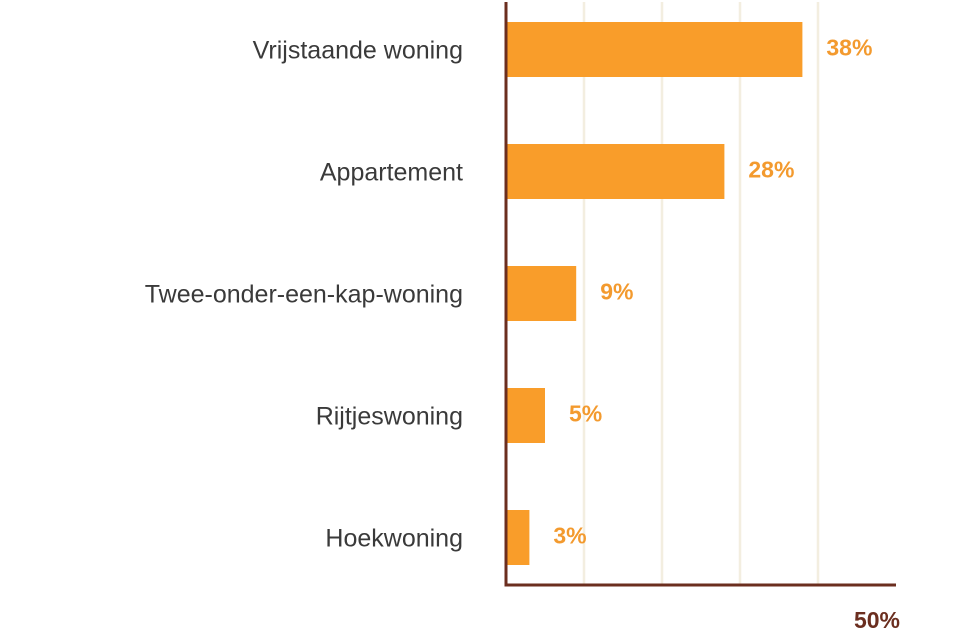  What do you see at coordinates (585, 414) in the screenshot?
I see `value-label: 5%` at bounding box center [585, 414].